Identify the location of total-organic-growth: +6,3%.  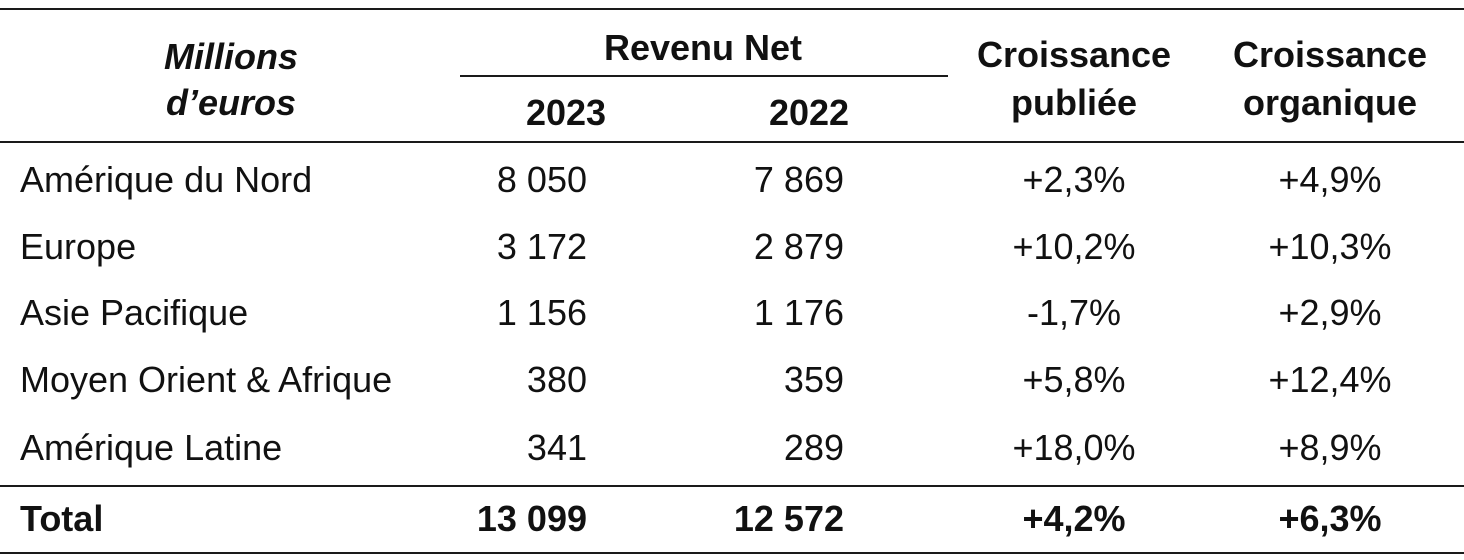
(1330, 518).